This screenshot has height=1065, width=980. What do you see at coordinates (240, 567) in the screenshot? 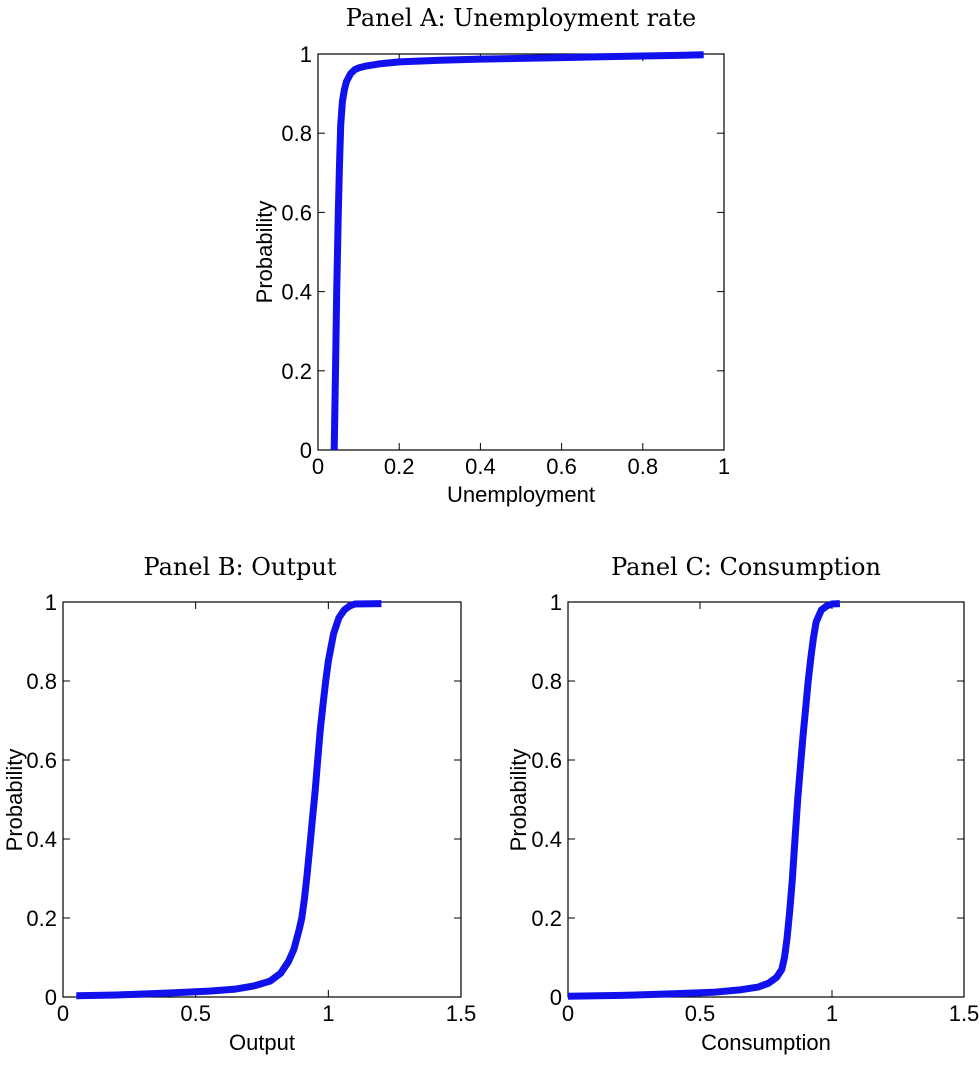
I see `panel-b-title: Panel B: Output` at bounding box center [240, 567].